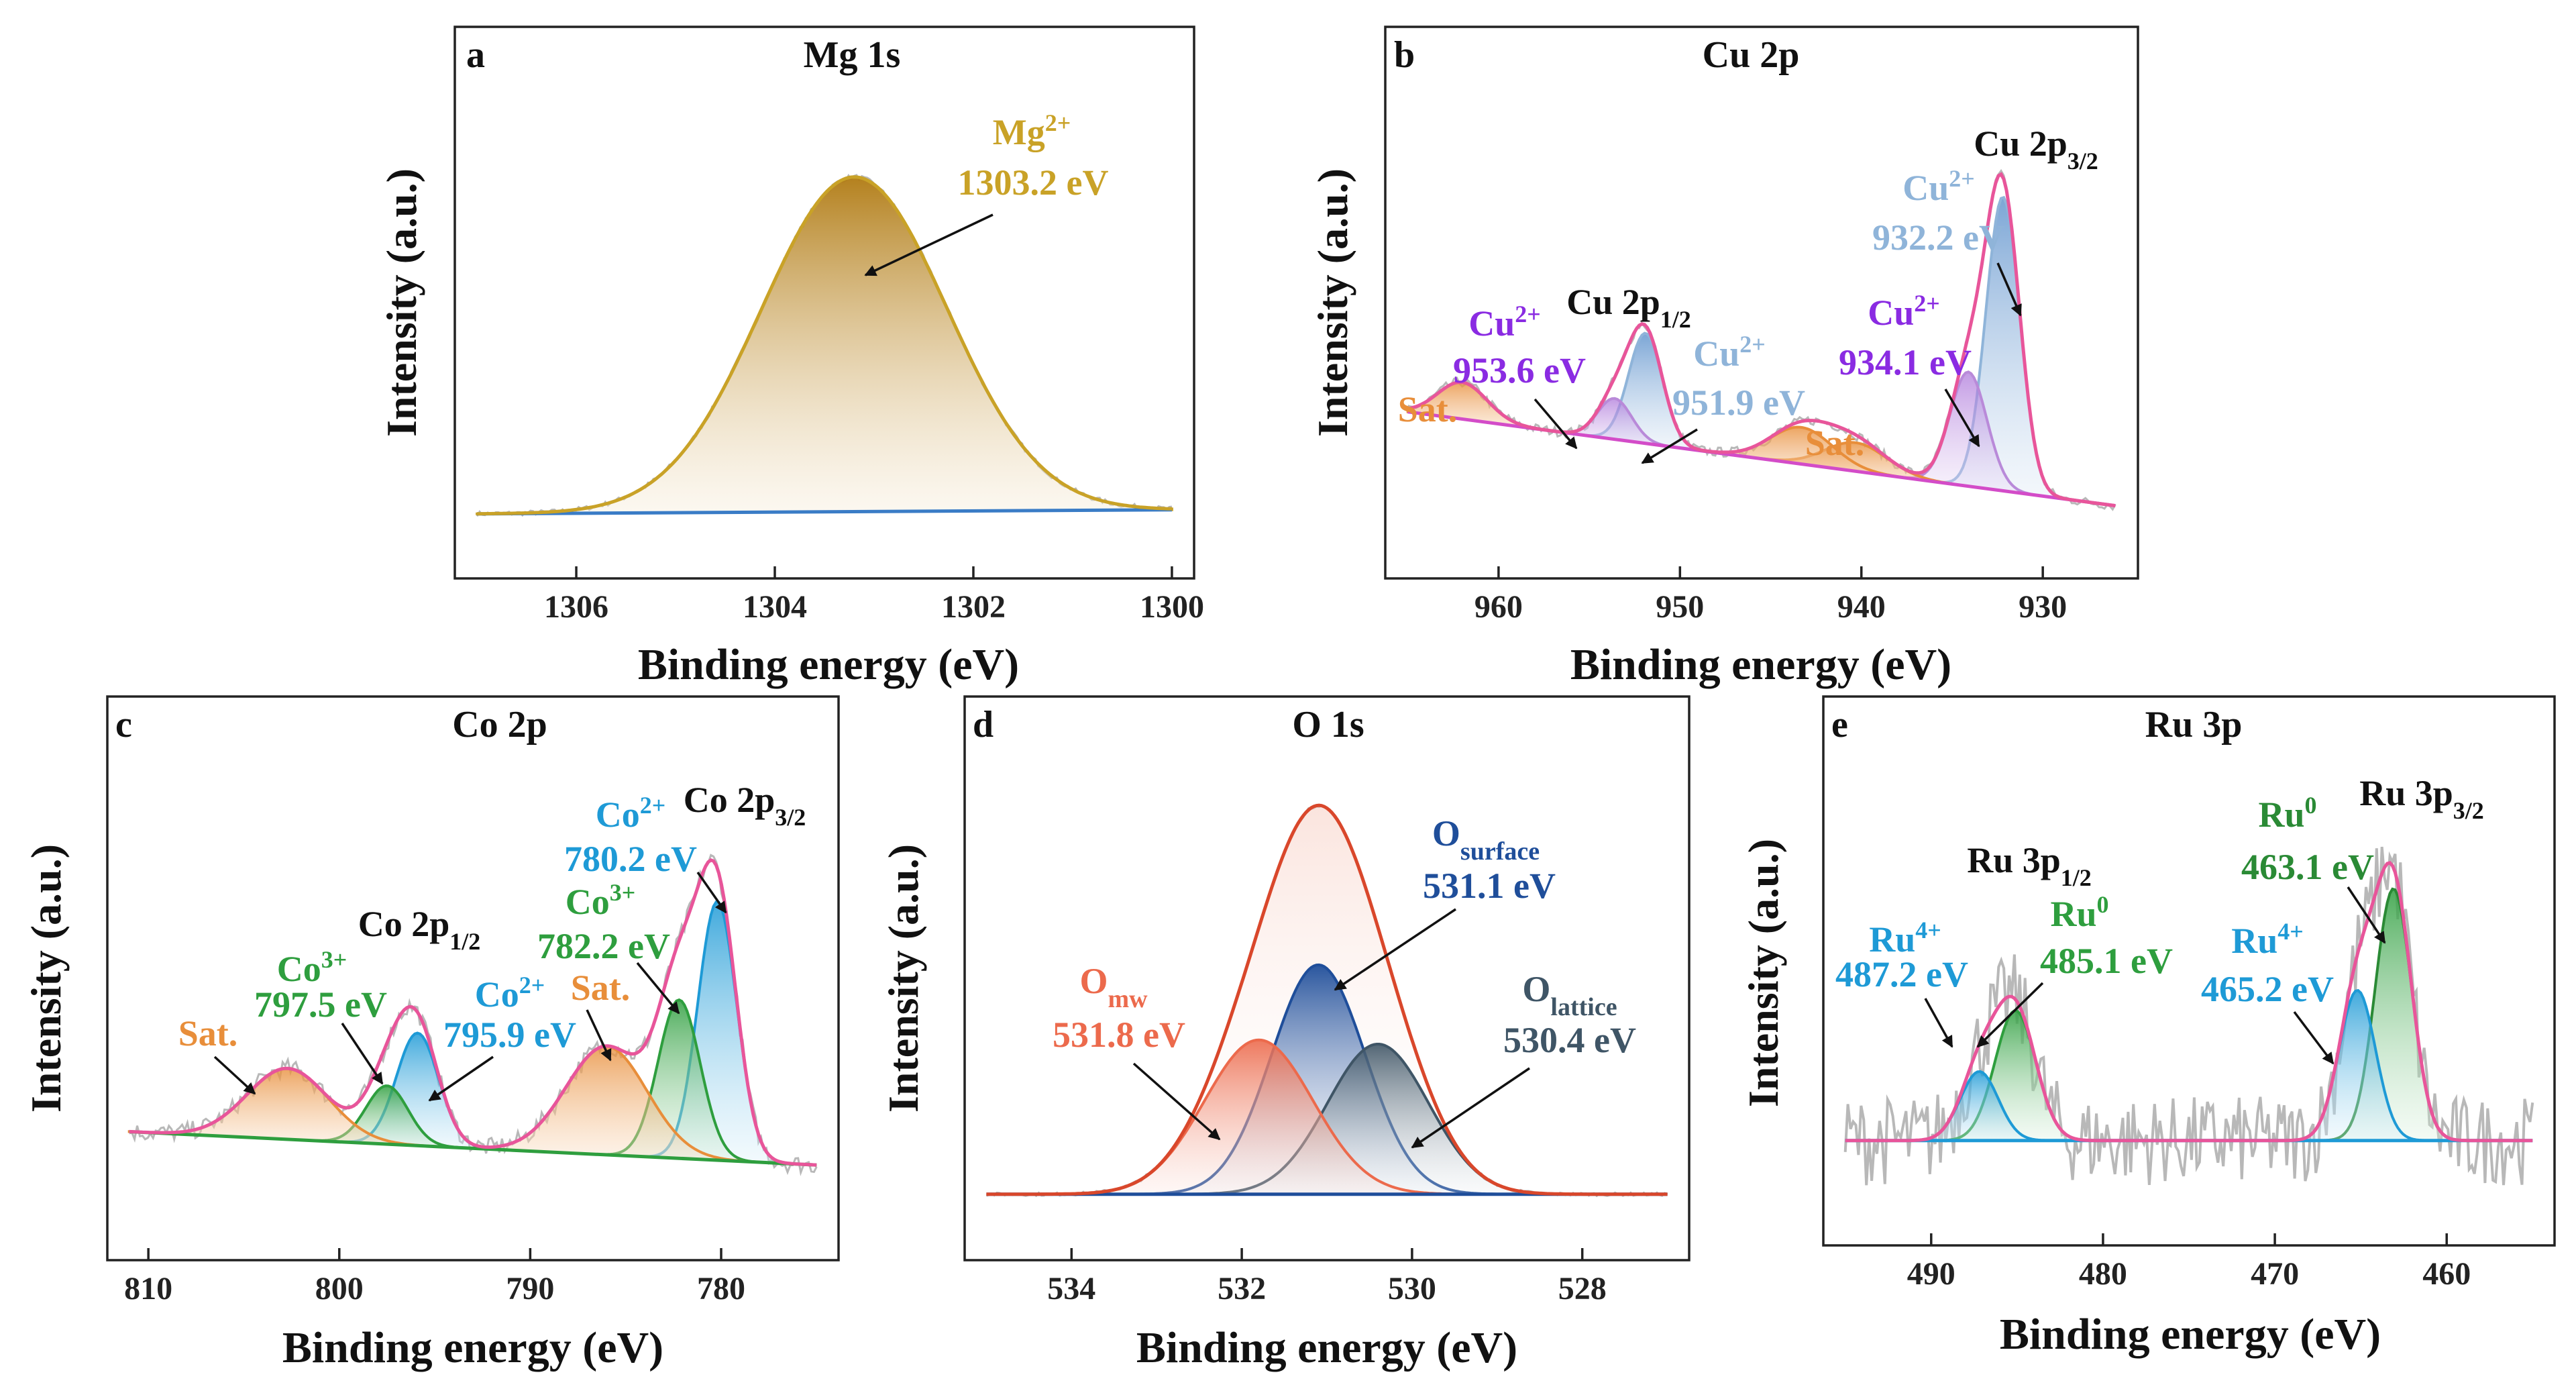 This screenshot has width=2576, height=1389. Describe the element at coordinates (721, 1289) in the screenshot. I see `panel-c-tick-label-3: 780` at that location.